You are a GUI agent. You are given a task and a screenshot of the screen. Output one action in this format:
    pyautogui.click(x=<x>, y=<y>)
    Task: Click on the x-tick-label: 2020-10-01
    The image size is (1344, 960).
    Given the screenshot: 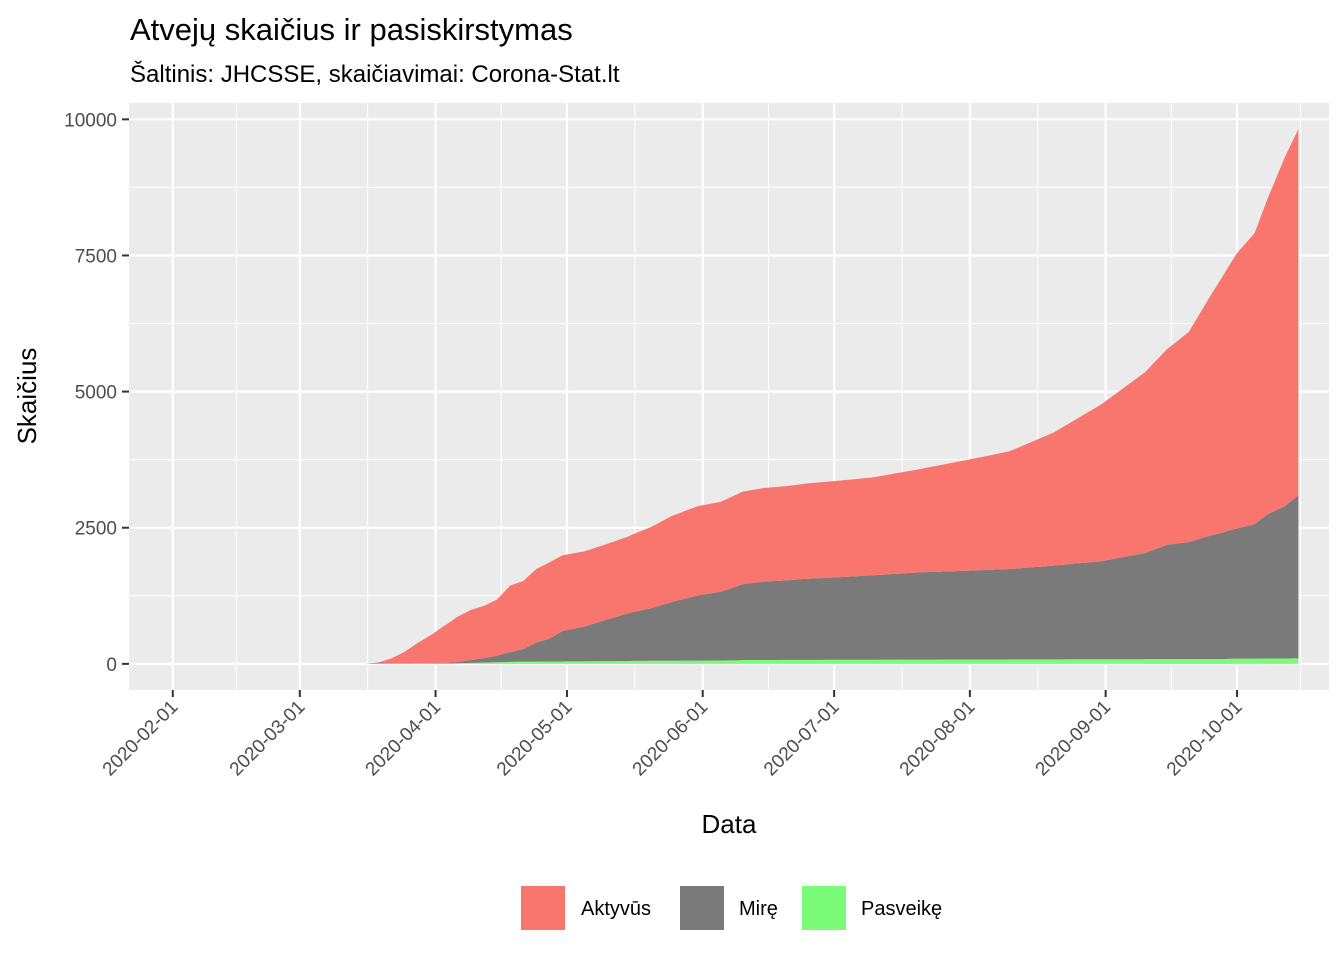 What is the action you would take?
    pyautogui.click(x=1205, y=739)
    